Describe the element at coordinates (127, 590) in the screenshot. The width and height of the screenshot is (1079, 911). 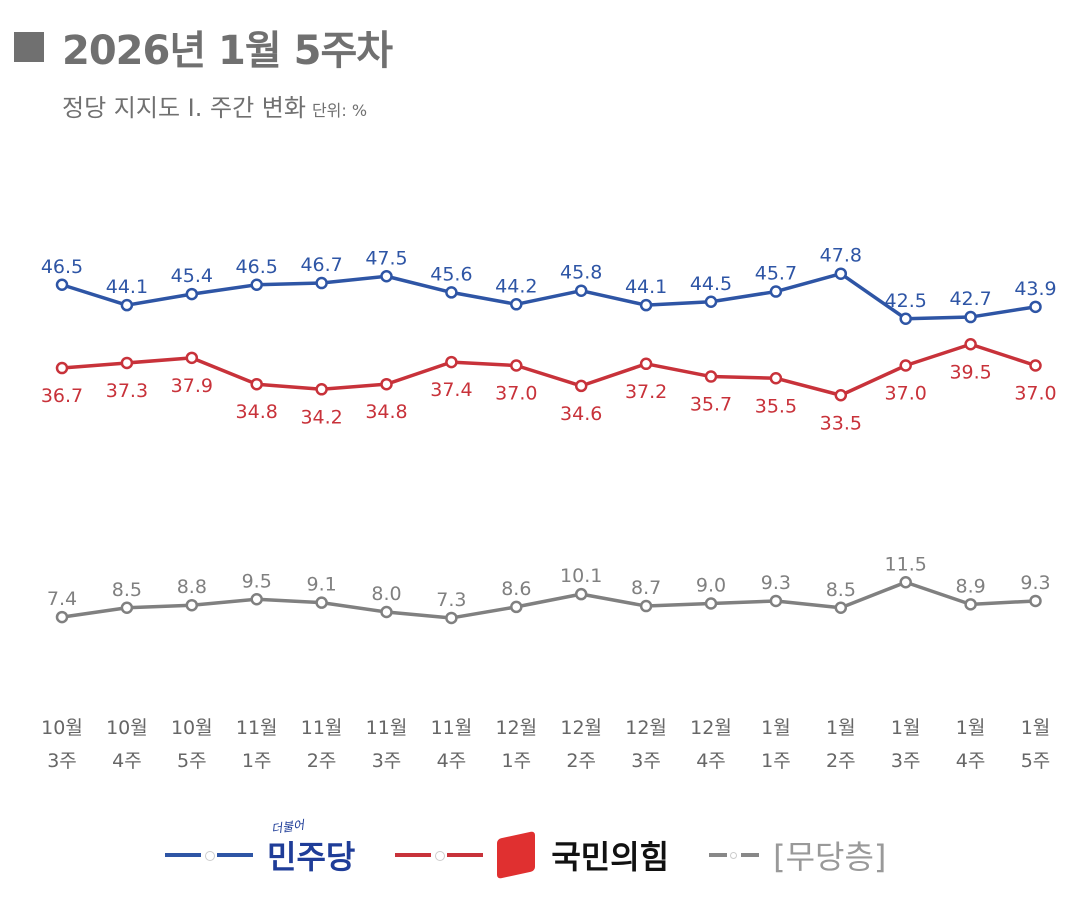
I see `data-label: 8.5` at that location.